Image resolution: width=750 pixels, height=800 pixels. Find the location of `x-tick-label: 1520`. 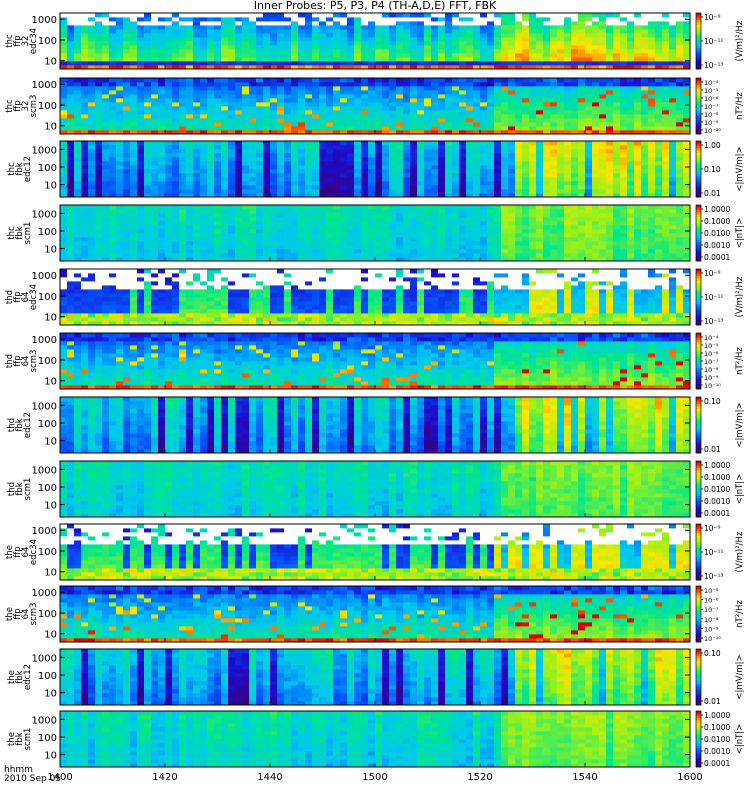

x-tick-label: 1520 is located at coordinates (479, 777).